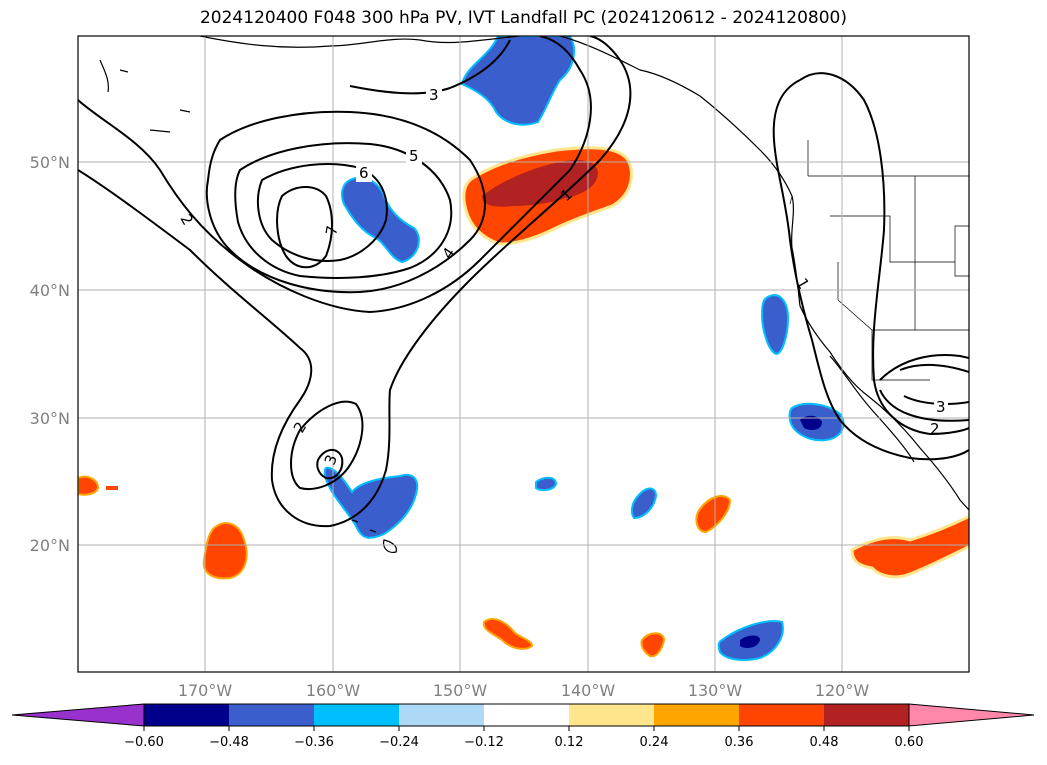 The width and height of the screenshot is (1047, 765). I want to click on colorbar-tick-label: −0.36, so click(314, 742).